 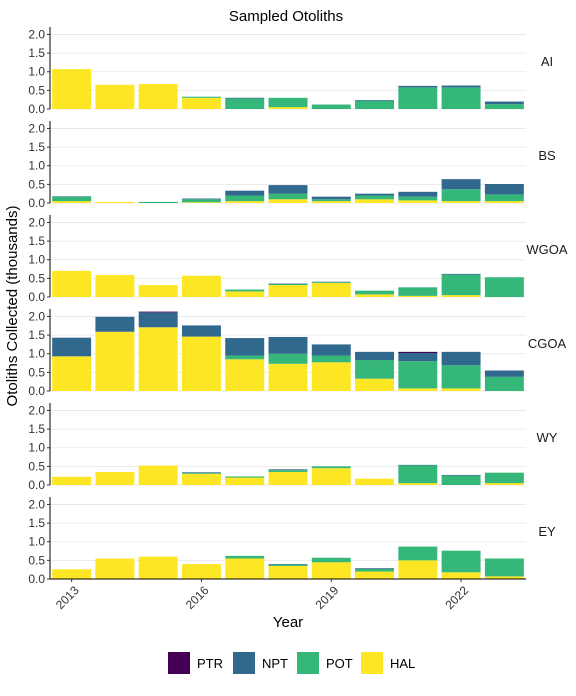 I want to click on legend-item-pot: POT, so click(x=325, y=663).